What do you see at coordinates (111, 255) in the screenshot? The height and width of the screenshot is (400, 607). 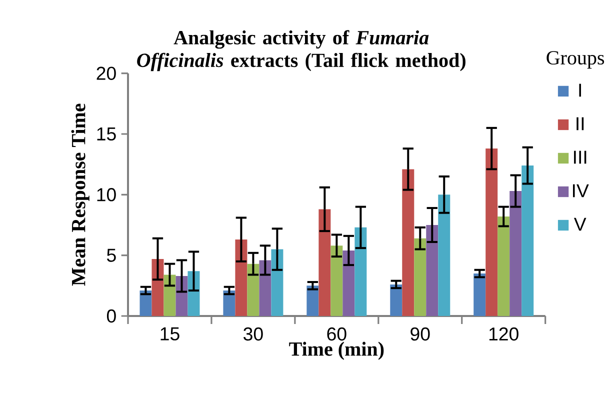 I see `y-tick-label: 5` at bounding box center [111, 255].